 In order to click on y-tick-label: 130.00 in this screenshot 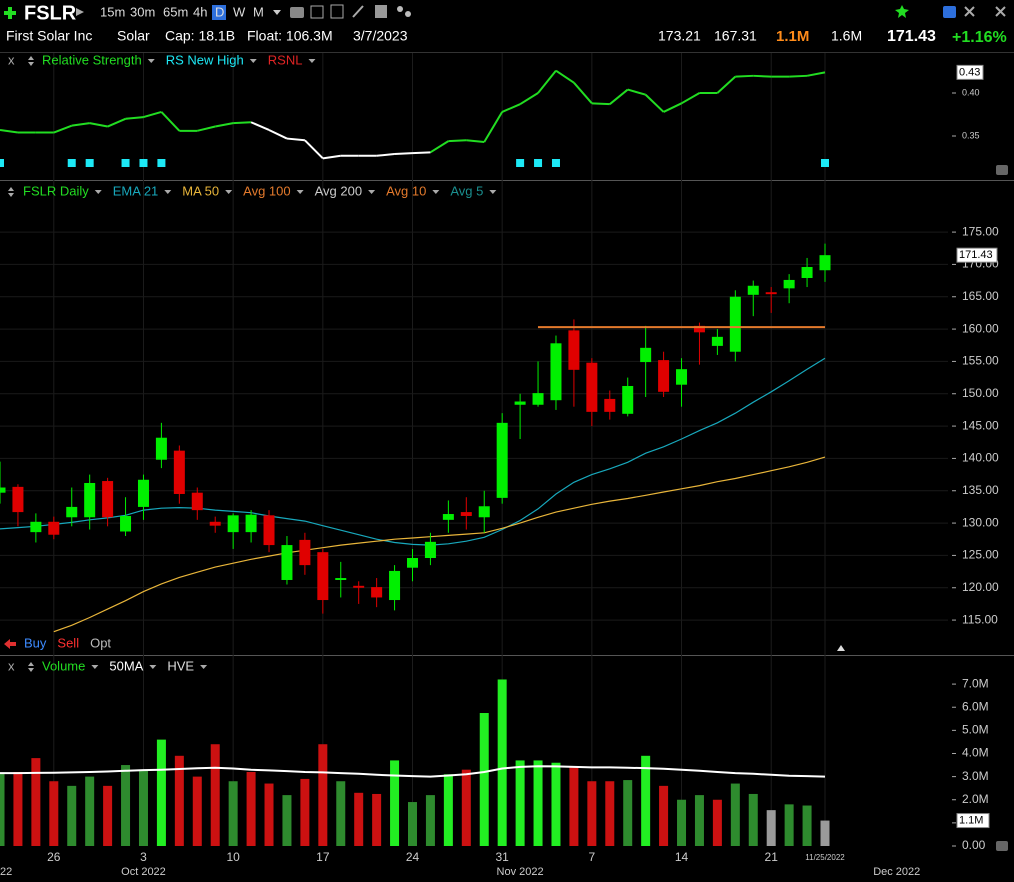, I will do `click(980, 522)`.